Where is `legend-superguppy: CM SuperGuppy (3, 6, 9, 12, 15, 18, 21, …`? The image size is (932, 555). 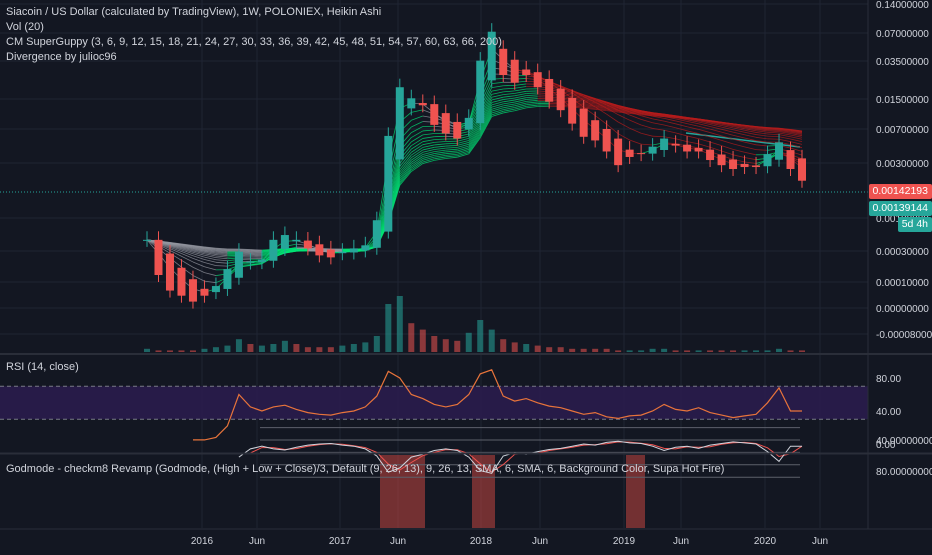
legend-superguppy: CM SuperGuppy (3, 6, 9, 12, 15, 18, 21, … is located at coordinates (254, 42).